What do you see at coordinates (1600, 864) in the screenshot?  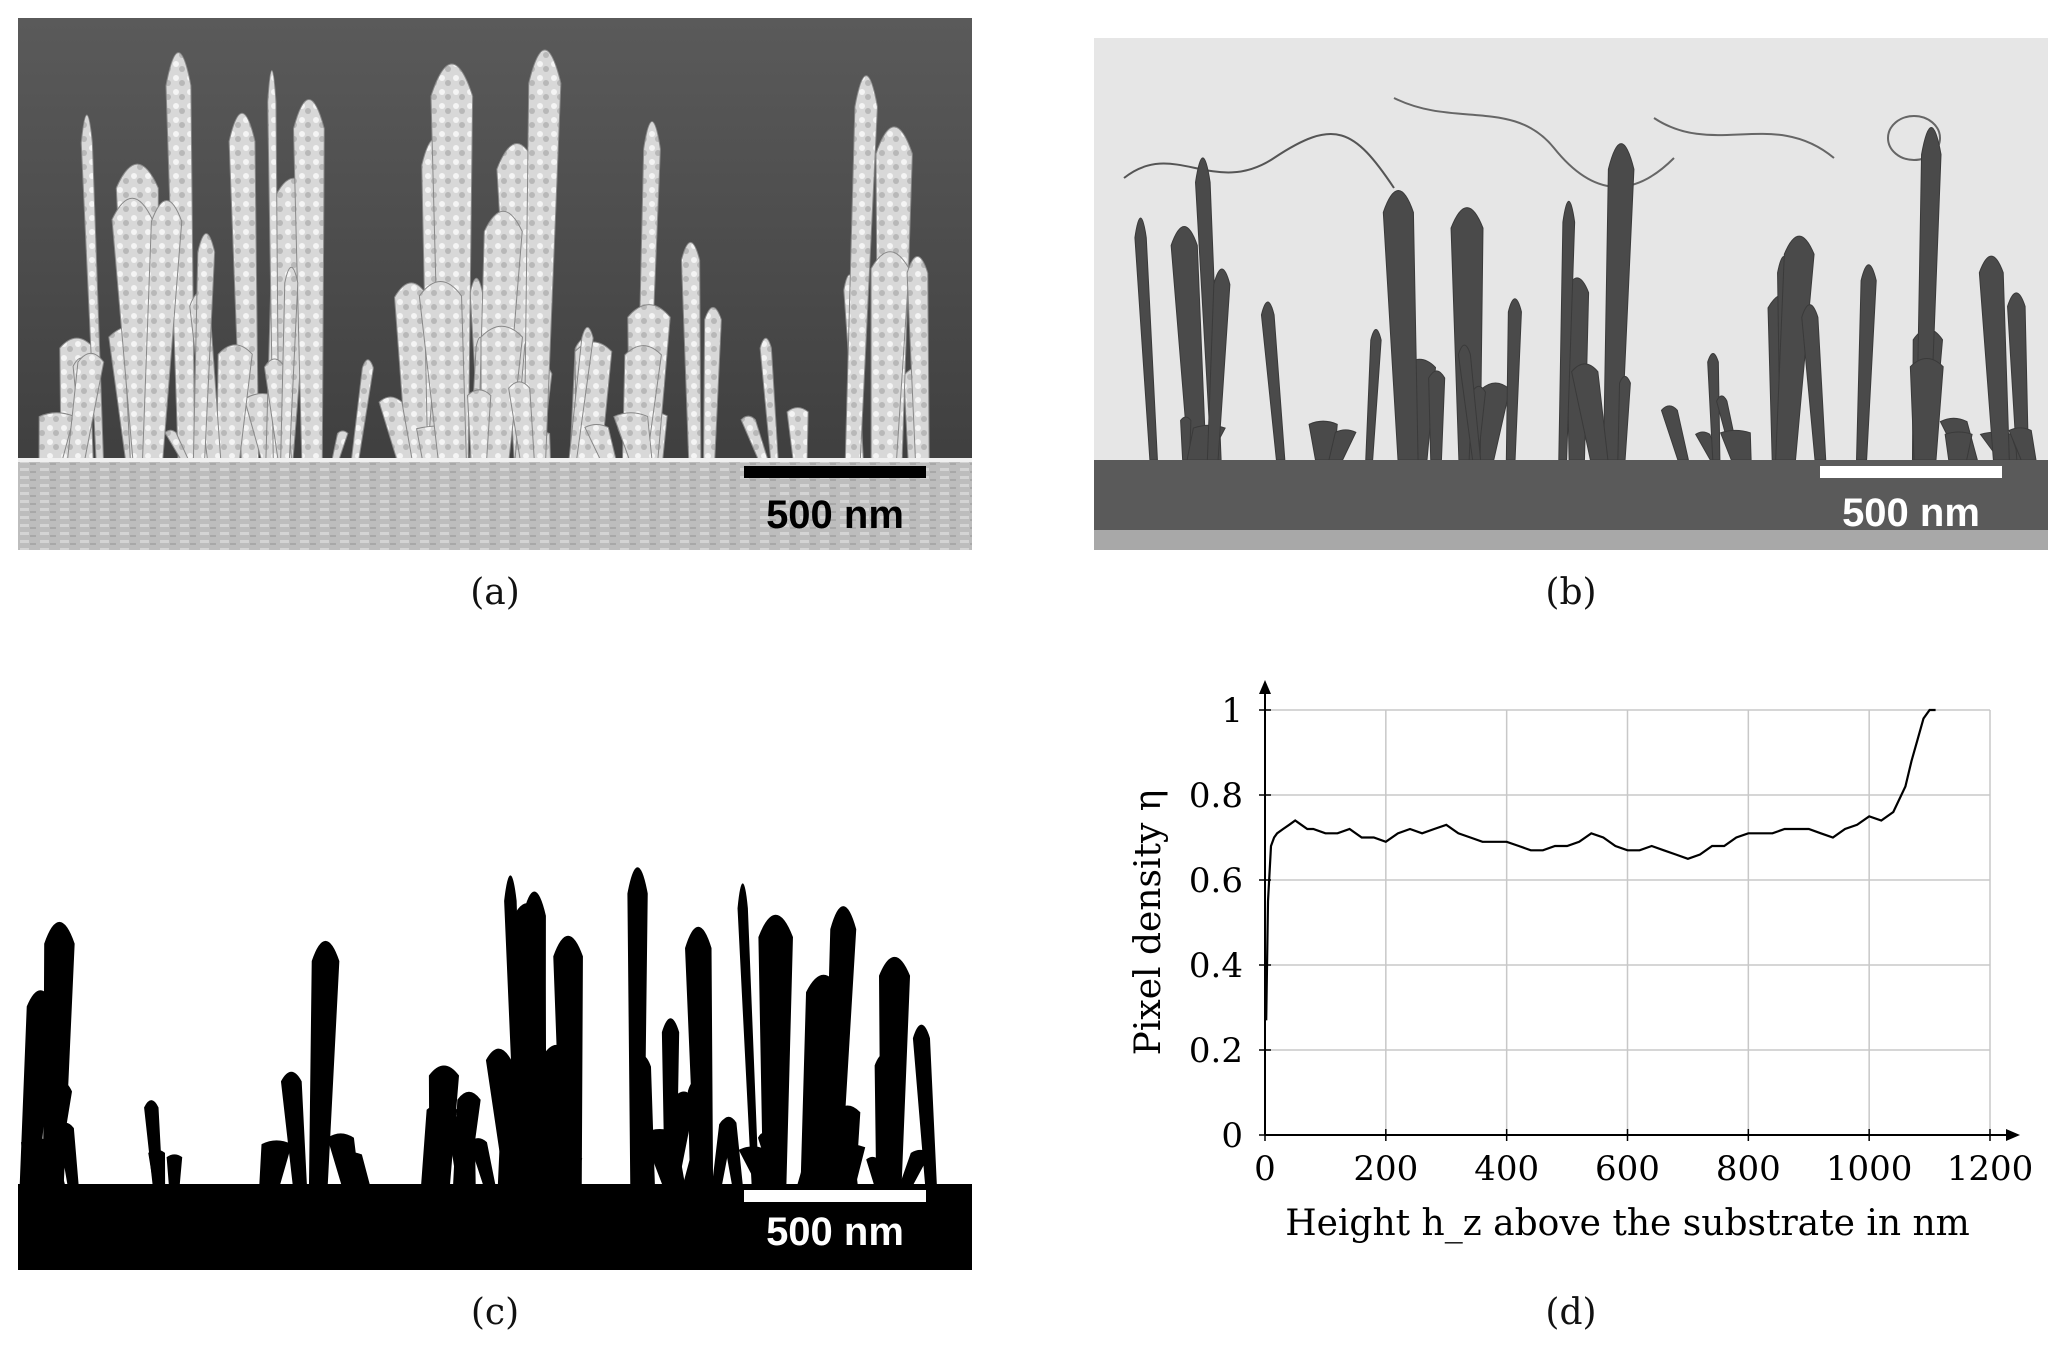 I see `pixel-density-series-line` at bounding box center [1600, 864].